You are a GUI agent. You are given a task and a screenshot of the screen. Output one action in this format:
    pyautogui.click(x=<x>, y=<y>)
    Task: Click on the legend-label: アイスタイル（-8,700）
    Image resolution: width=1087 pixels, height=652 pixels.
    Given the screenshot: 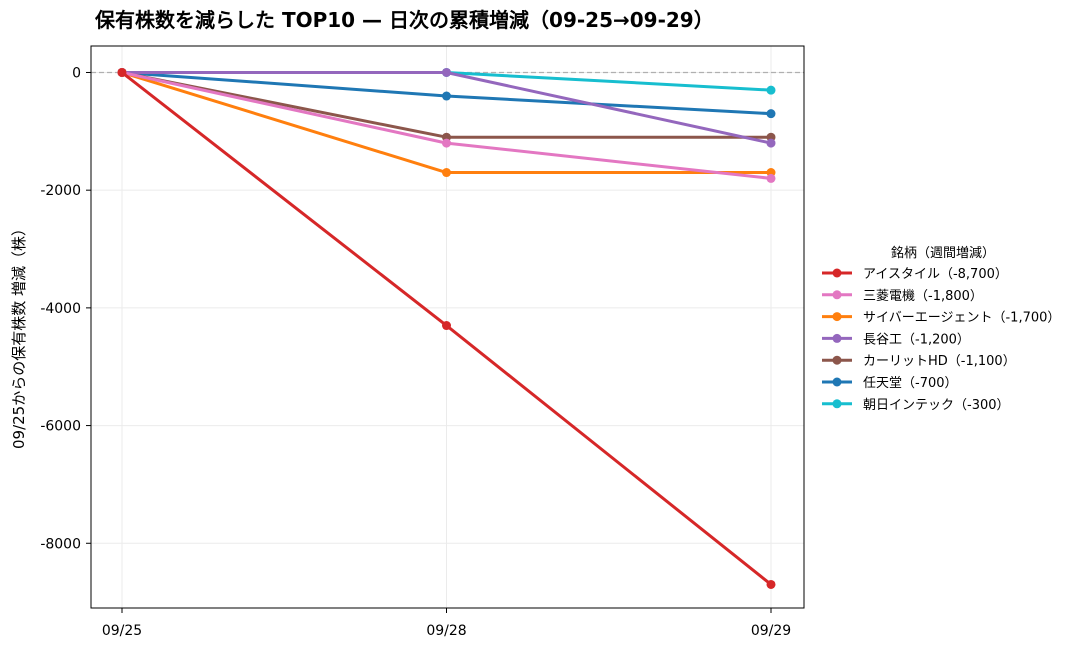 What is the action you would take?
    pyautogui.click(x=935, y=274)
    